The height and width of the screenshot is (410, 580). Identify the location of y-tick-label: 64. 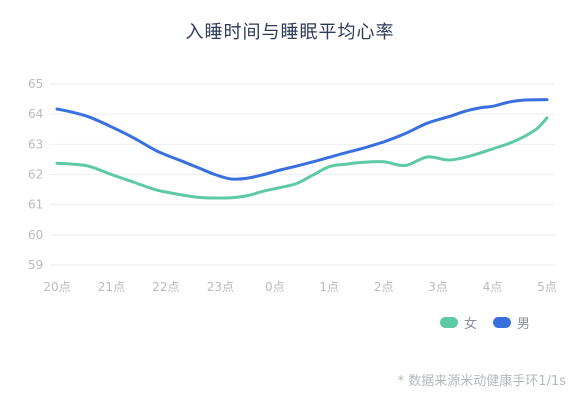
(35, 114).